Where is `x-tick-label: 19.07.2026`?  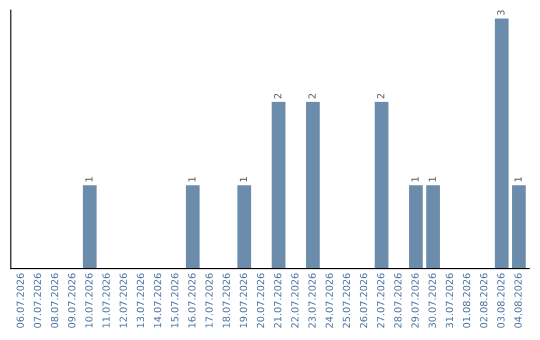 x-tick-label: 19.07.2026 is located at coordinates (244, 300).